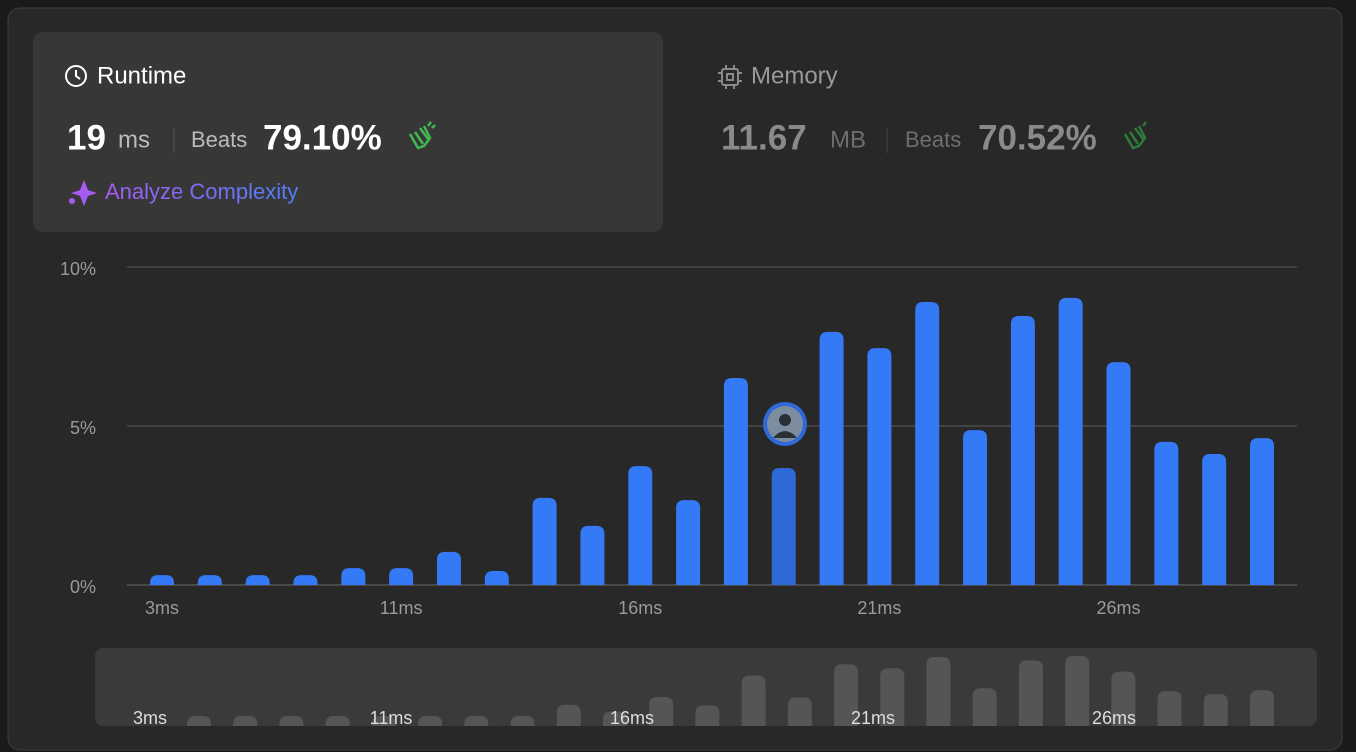  Describe the element at coordinates (1037, 137) in the screenshot. I see `beats-value: 70.52%` at that location.